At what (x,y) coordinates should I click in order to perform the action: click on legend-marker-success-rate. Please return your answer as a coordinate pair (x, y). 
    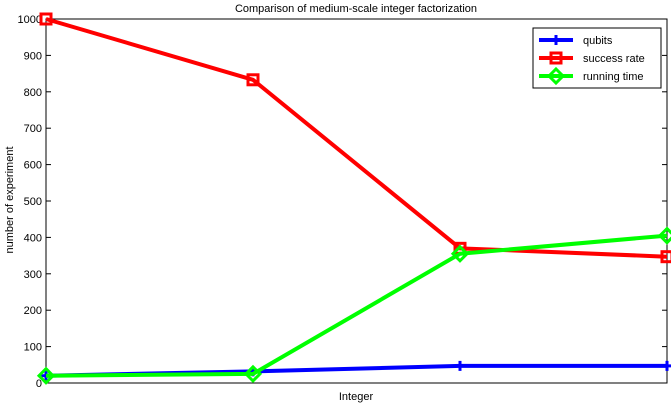
    Looking at the image, I should click on (556, 58).